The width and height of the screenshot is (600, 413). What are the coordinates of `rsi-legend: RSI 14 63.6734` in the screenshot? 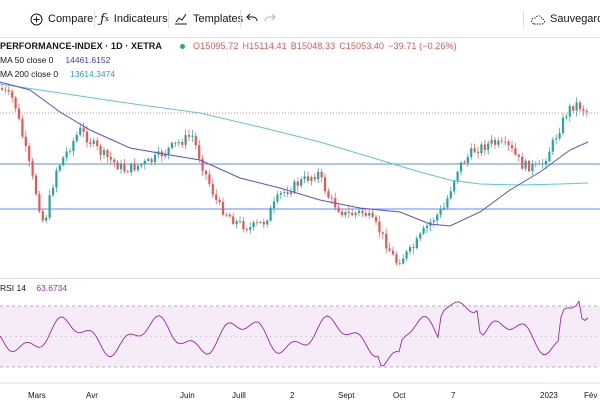 It's located at (33, 288).